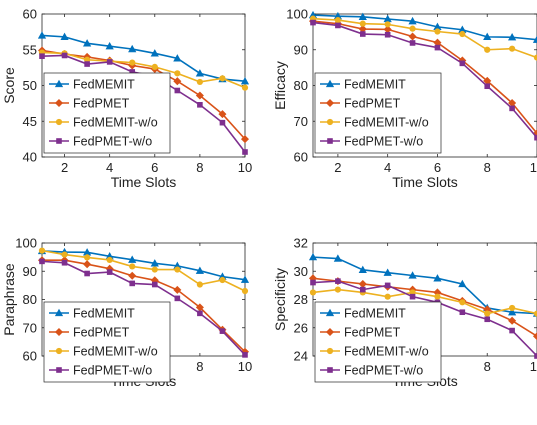 The image size is (537, 425). What do you see at coordinates (301, 49) in the screenshot?
I see `y-tick-label: 90` at bounding box center [301, 49].